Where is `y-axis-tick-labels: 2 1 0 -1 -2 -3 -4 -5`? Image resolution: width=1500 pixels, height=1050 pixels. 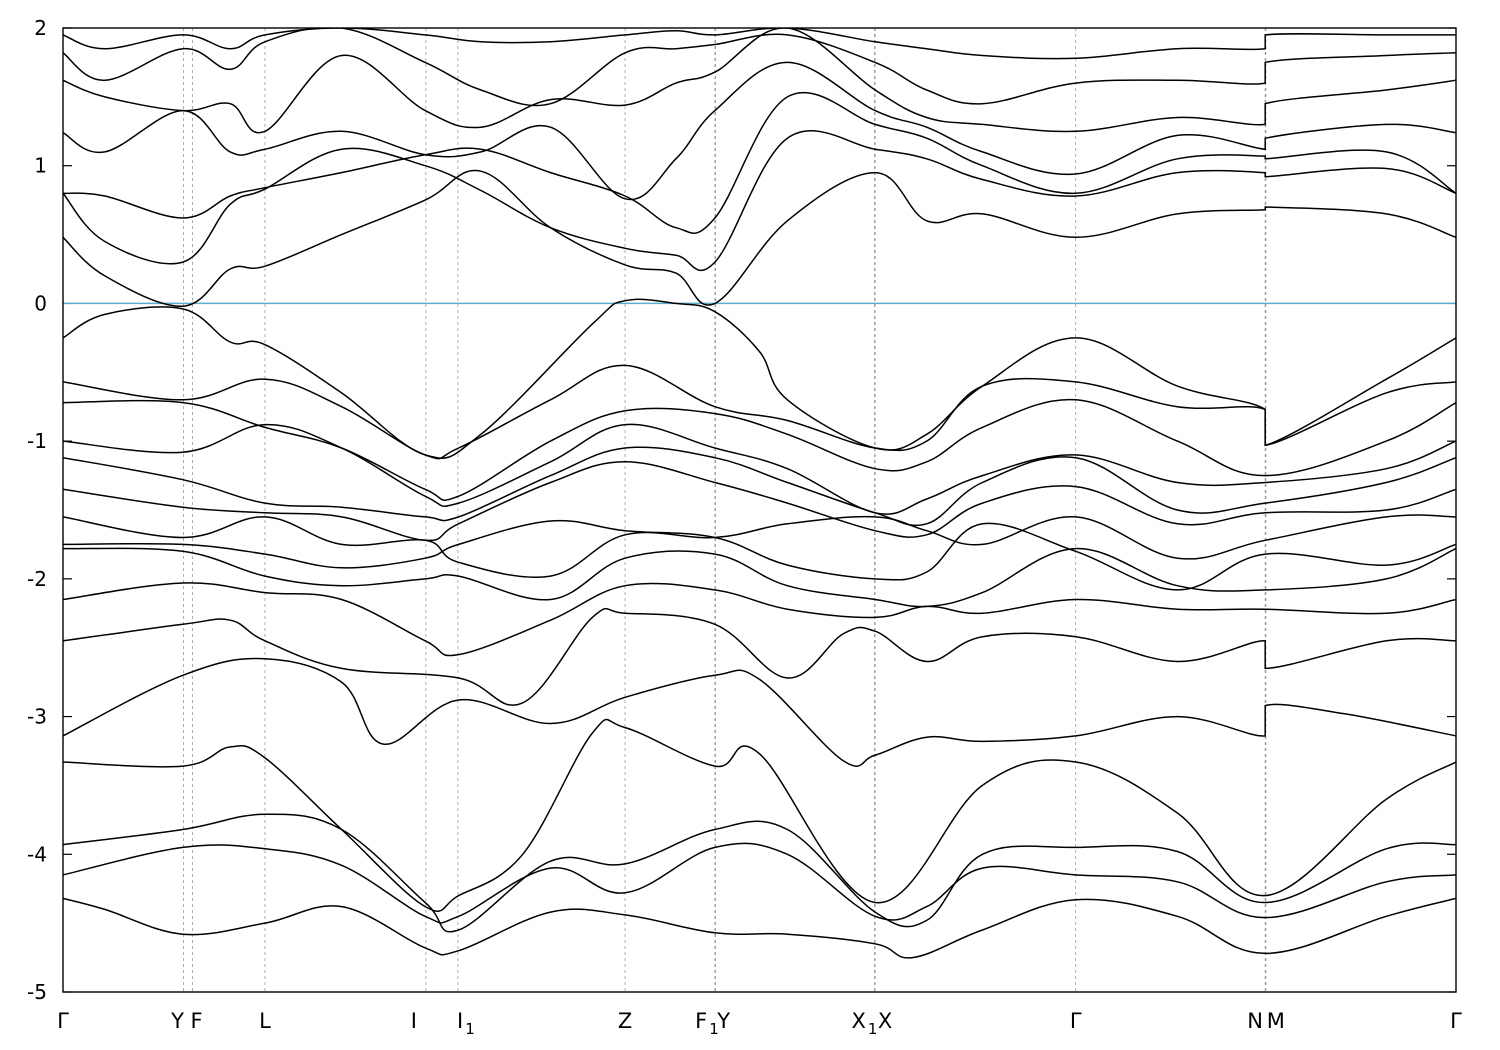
y-axis-tick-labels: 2 1 0 -1 -2 -3 -4 -5 is located at coordinates (37, 510).